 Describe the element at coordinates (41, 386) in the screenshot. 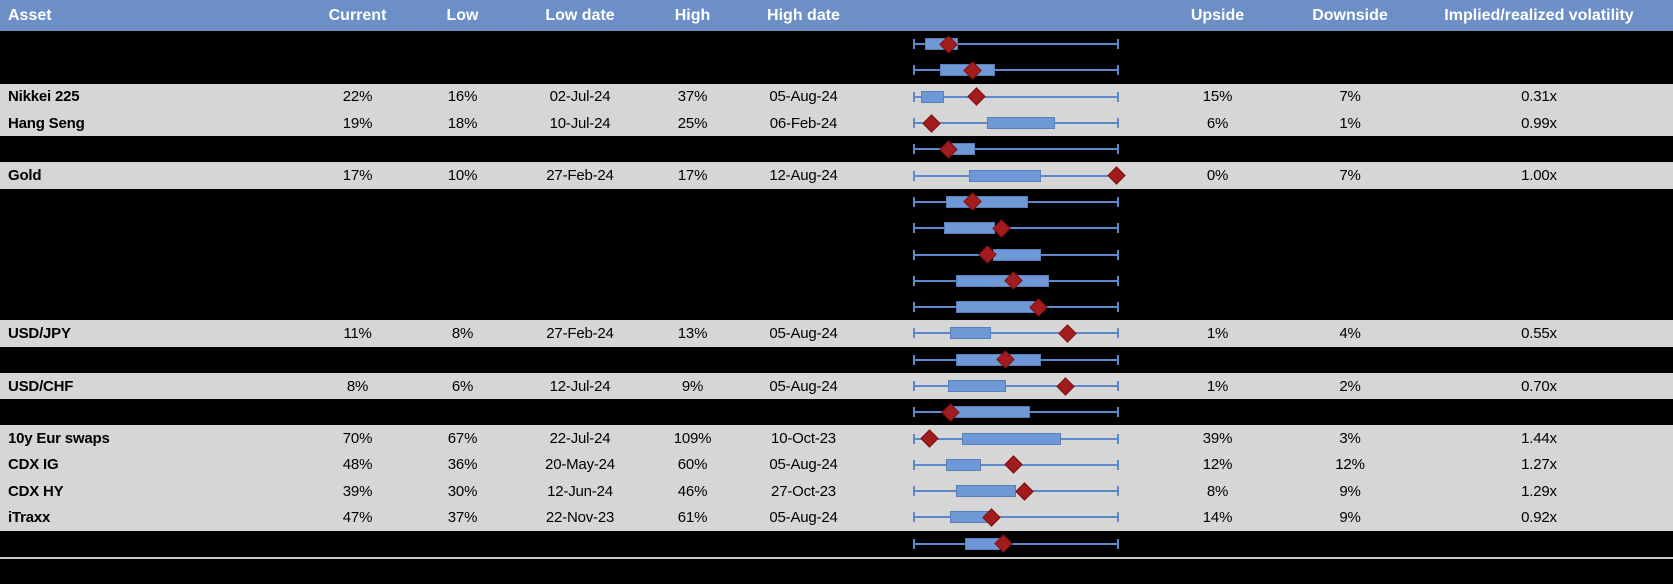

I see `asset-name: USD/CHF` at that location.